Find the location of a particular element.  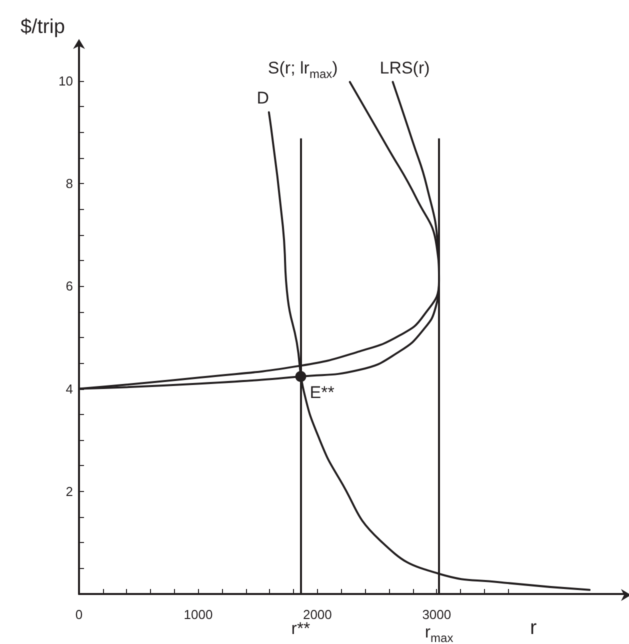

y-tick-label: 8 is located at coordinates (69, 184).